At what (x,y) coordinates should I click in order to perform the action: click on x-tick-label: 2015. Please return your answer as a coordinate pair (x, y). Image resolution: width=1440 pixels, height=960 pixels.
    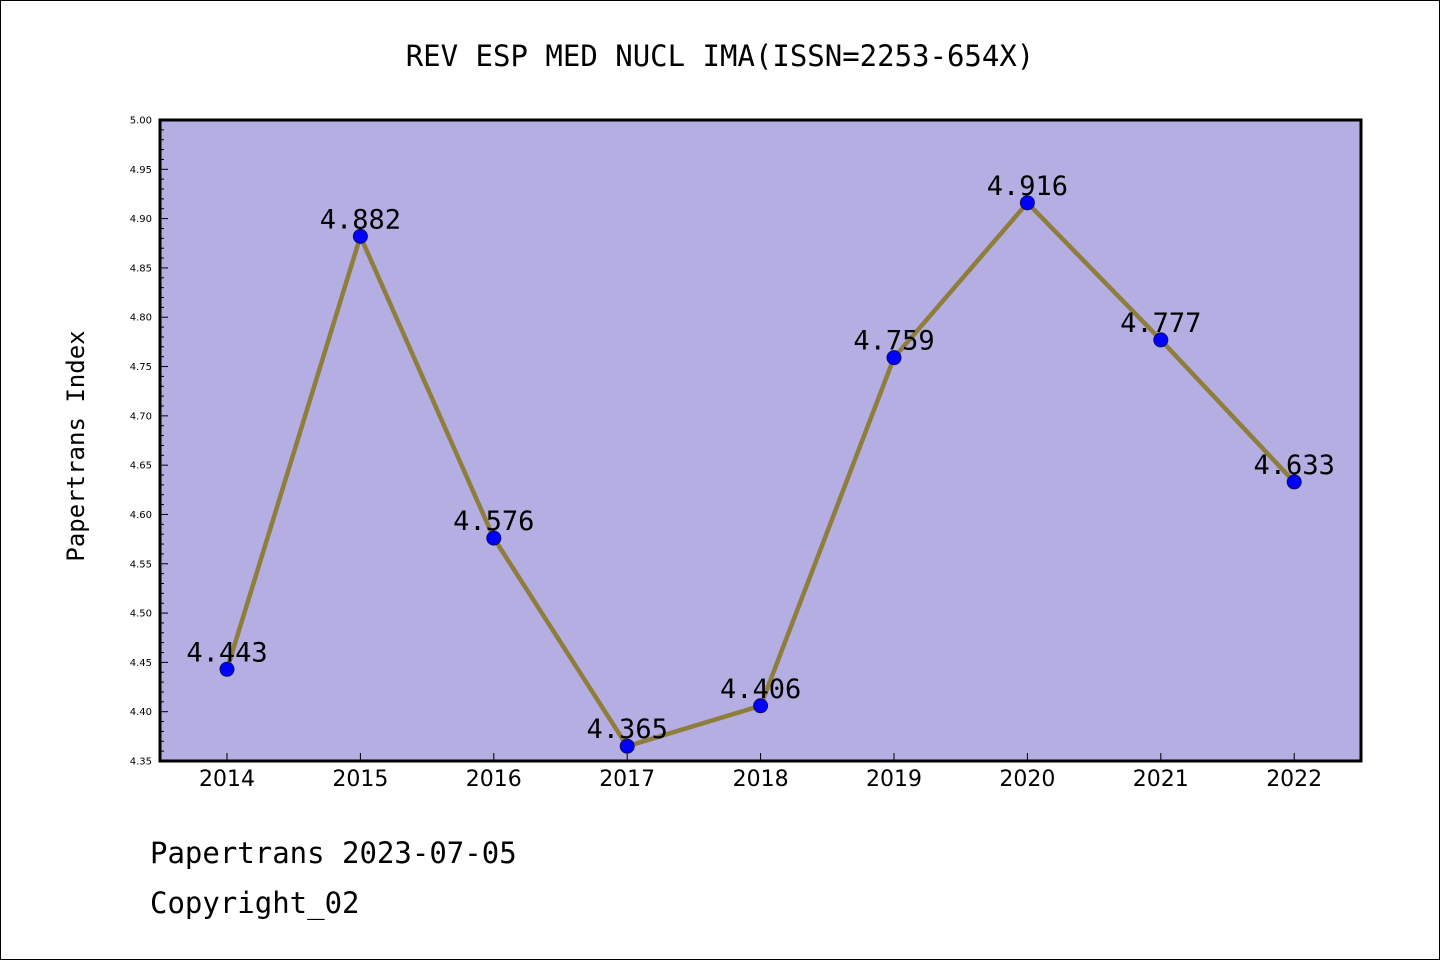
    Looking at the image, I should click on (360, 779).